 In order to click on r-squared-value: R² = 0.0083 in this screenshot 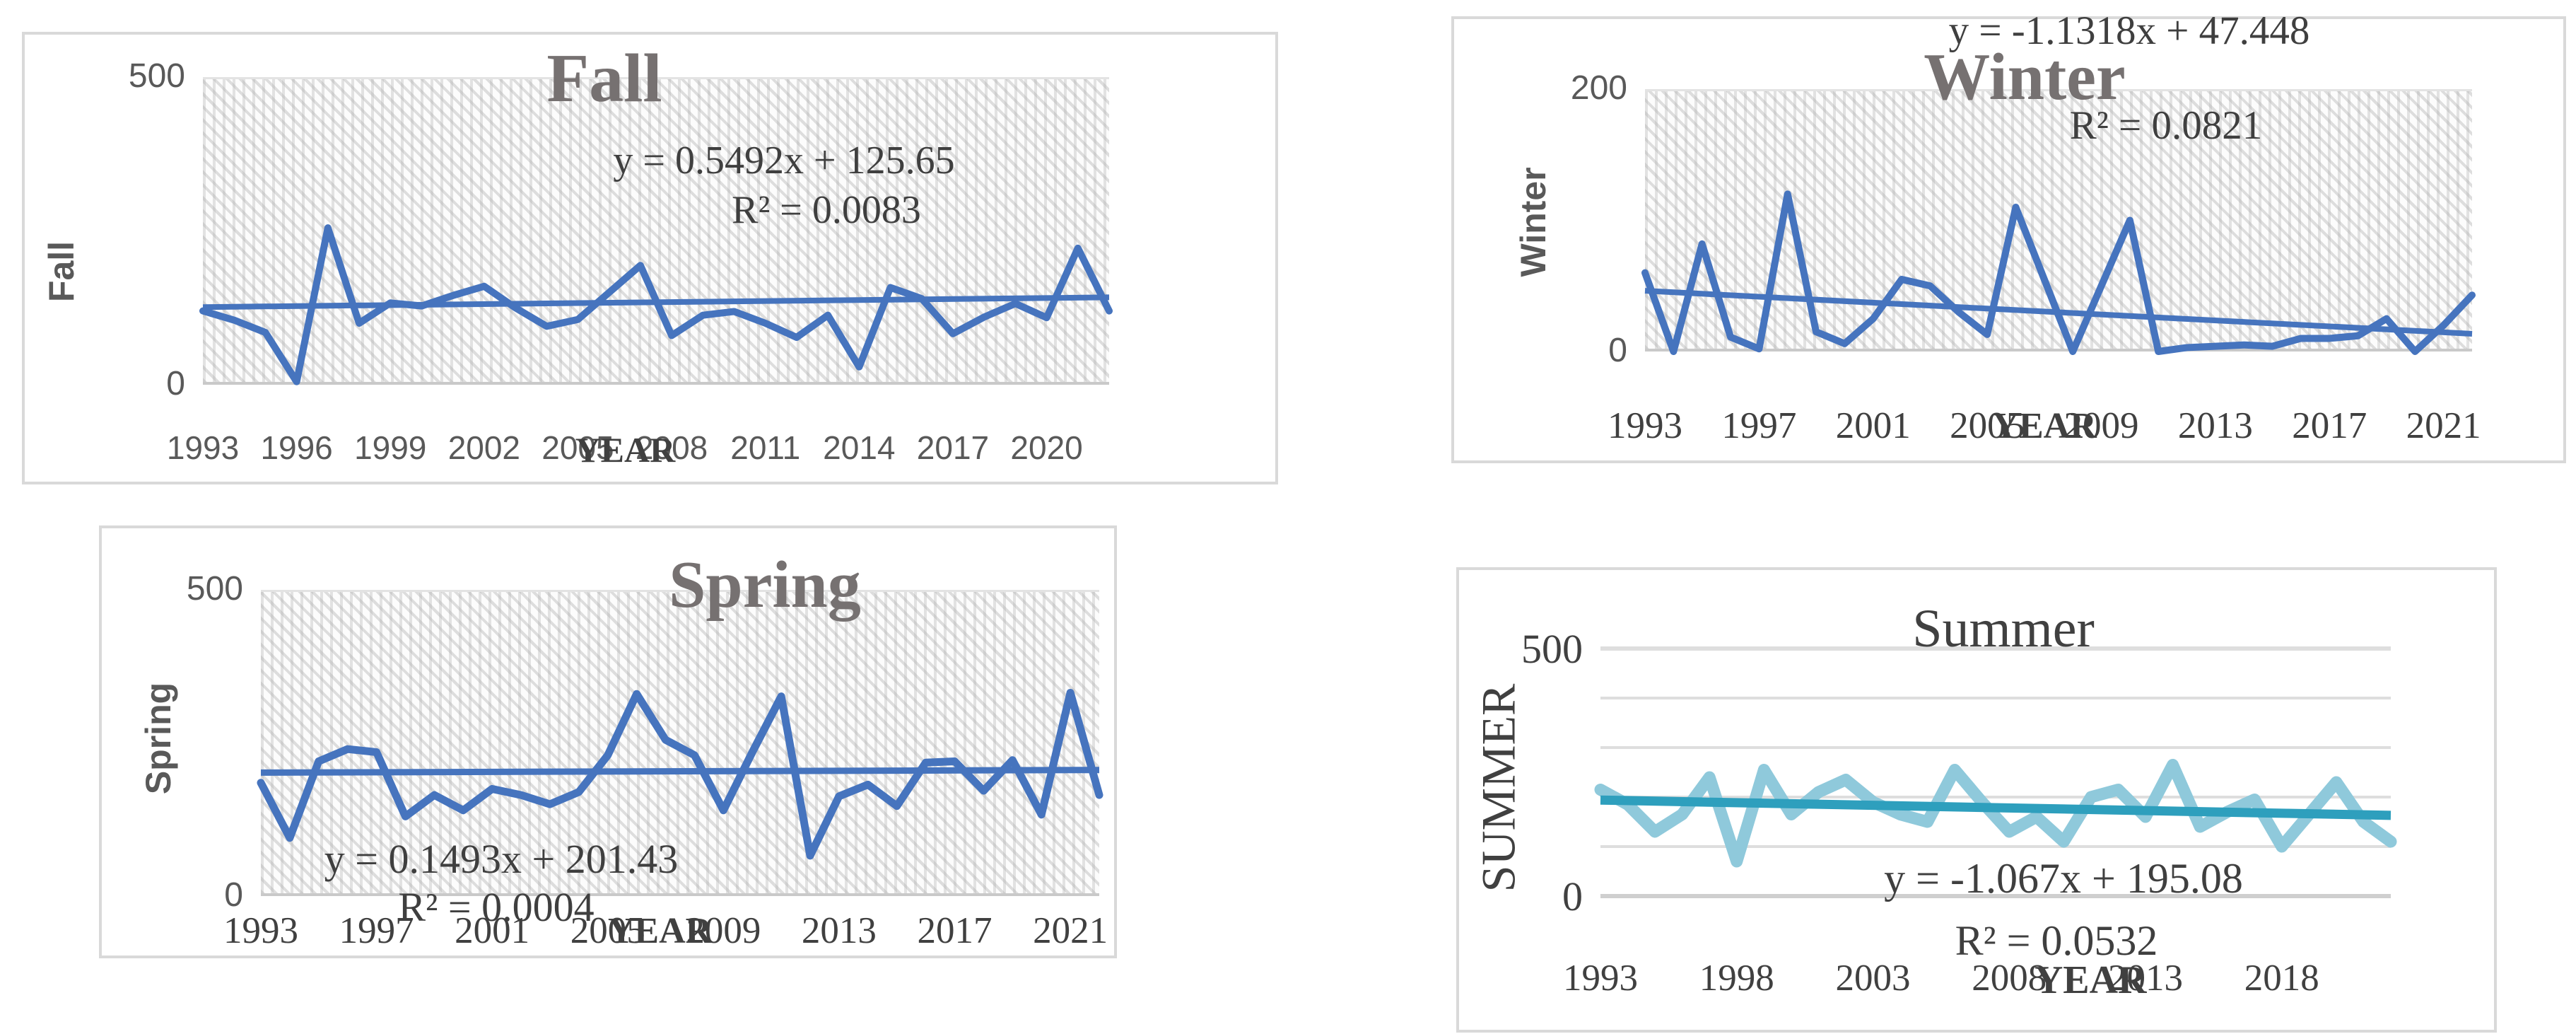, I will do `click(827, 210)`.